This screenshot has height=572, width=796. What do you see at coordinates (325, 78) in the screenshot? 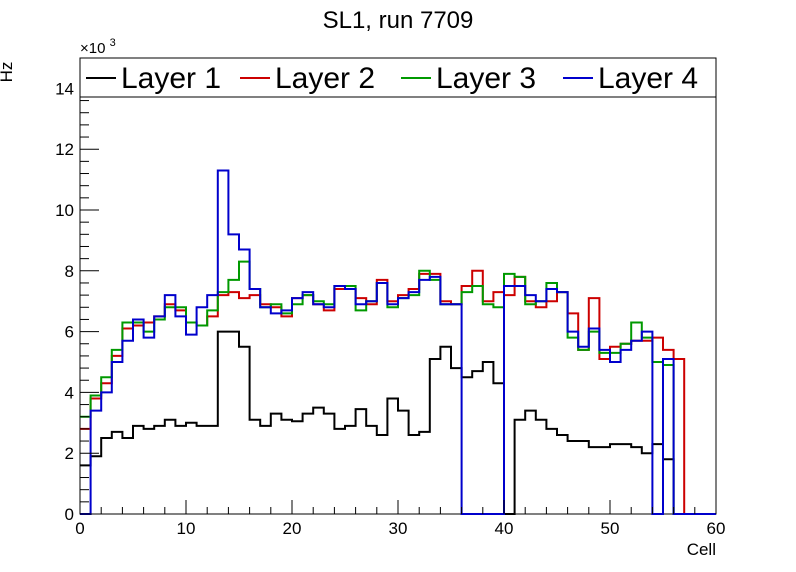
I see `legend-label-layer-2: Layer 2` at bounding box center [325, 78].